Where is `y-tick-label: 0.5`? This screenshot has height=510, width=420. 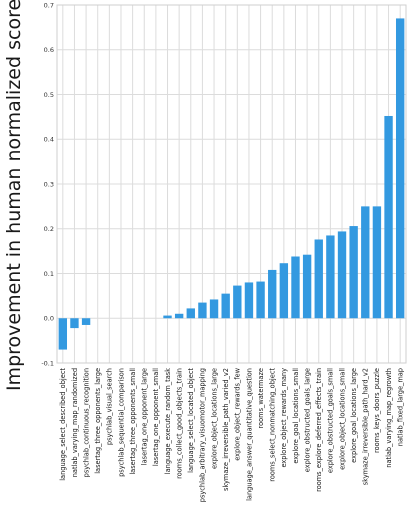
y-tick-label: 0.5 is located at coordinates (49, 95).